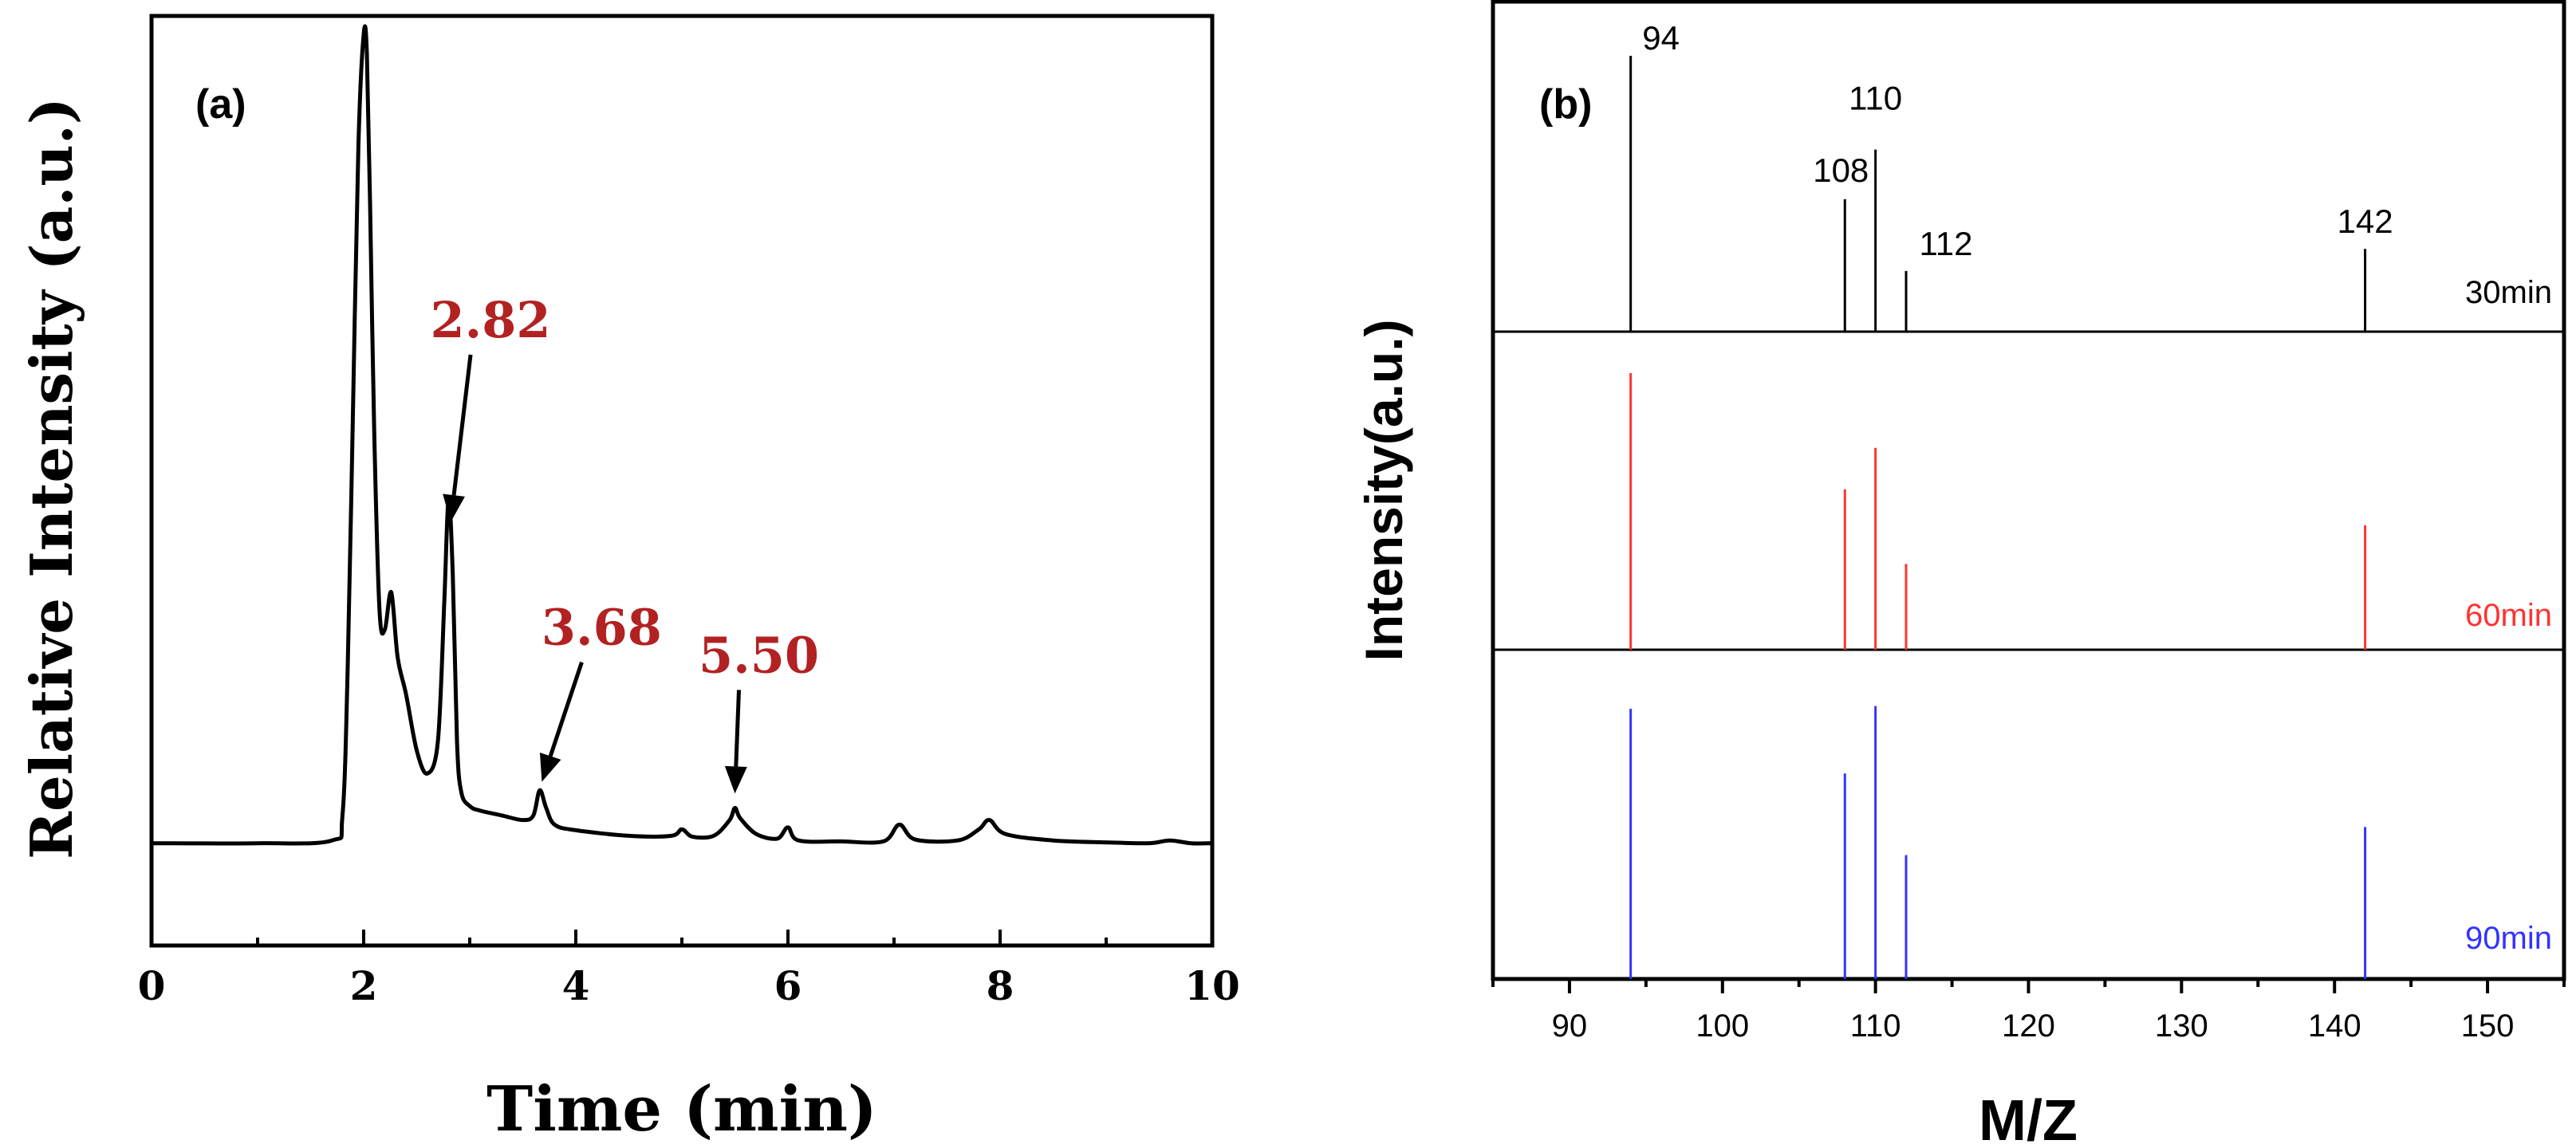 Image resolution: width=2576 pixels, height=1148 pixels. Describe the element at coordinates (2028, 1118) in the screenshot. I see `panel-b-x-axis-label: M/Z` at that location.